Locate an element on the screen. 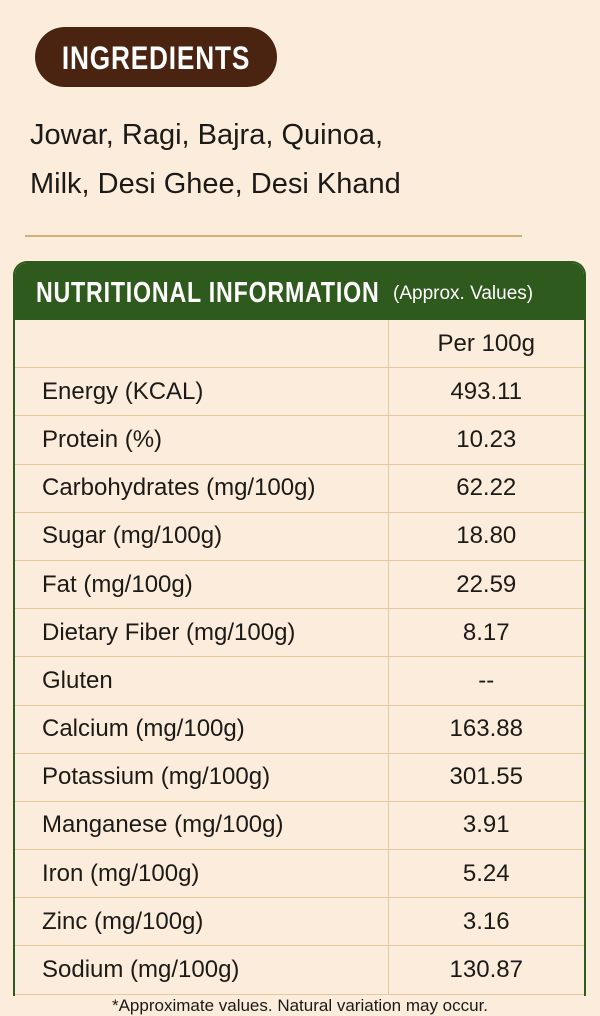 This screenshot has height=1016, width=600. table-row: Energy (KCAL) 493.11 is located at coordinates (299, 392).